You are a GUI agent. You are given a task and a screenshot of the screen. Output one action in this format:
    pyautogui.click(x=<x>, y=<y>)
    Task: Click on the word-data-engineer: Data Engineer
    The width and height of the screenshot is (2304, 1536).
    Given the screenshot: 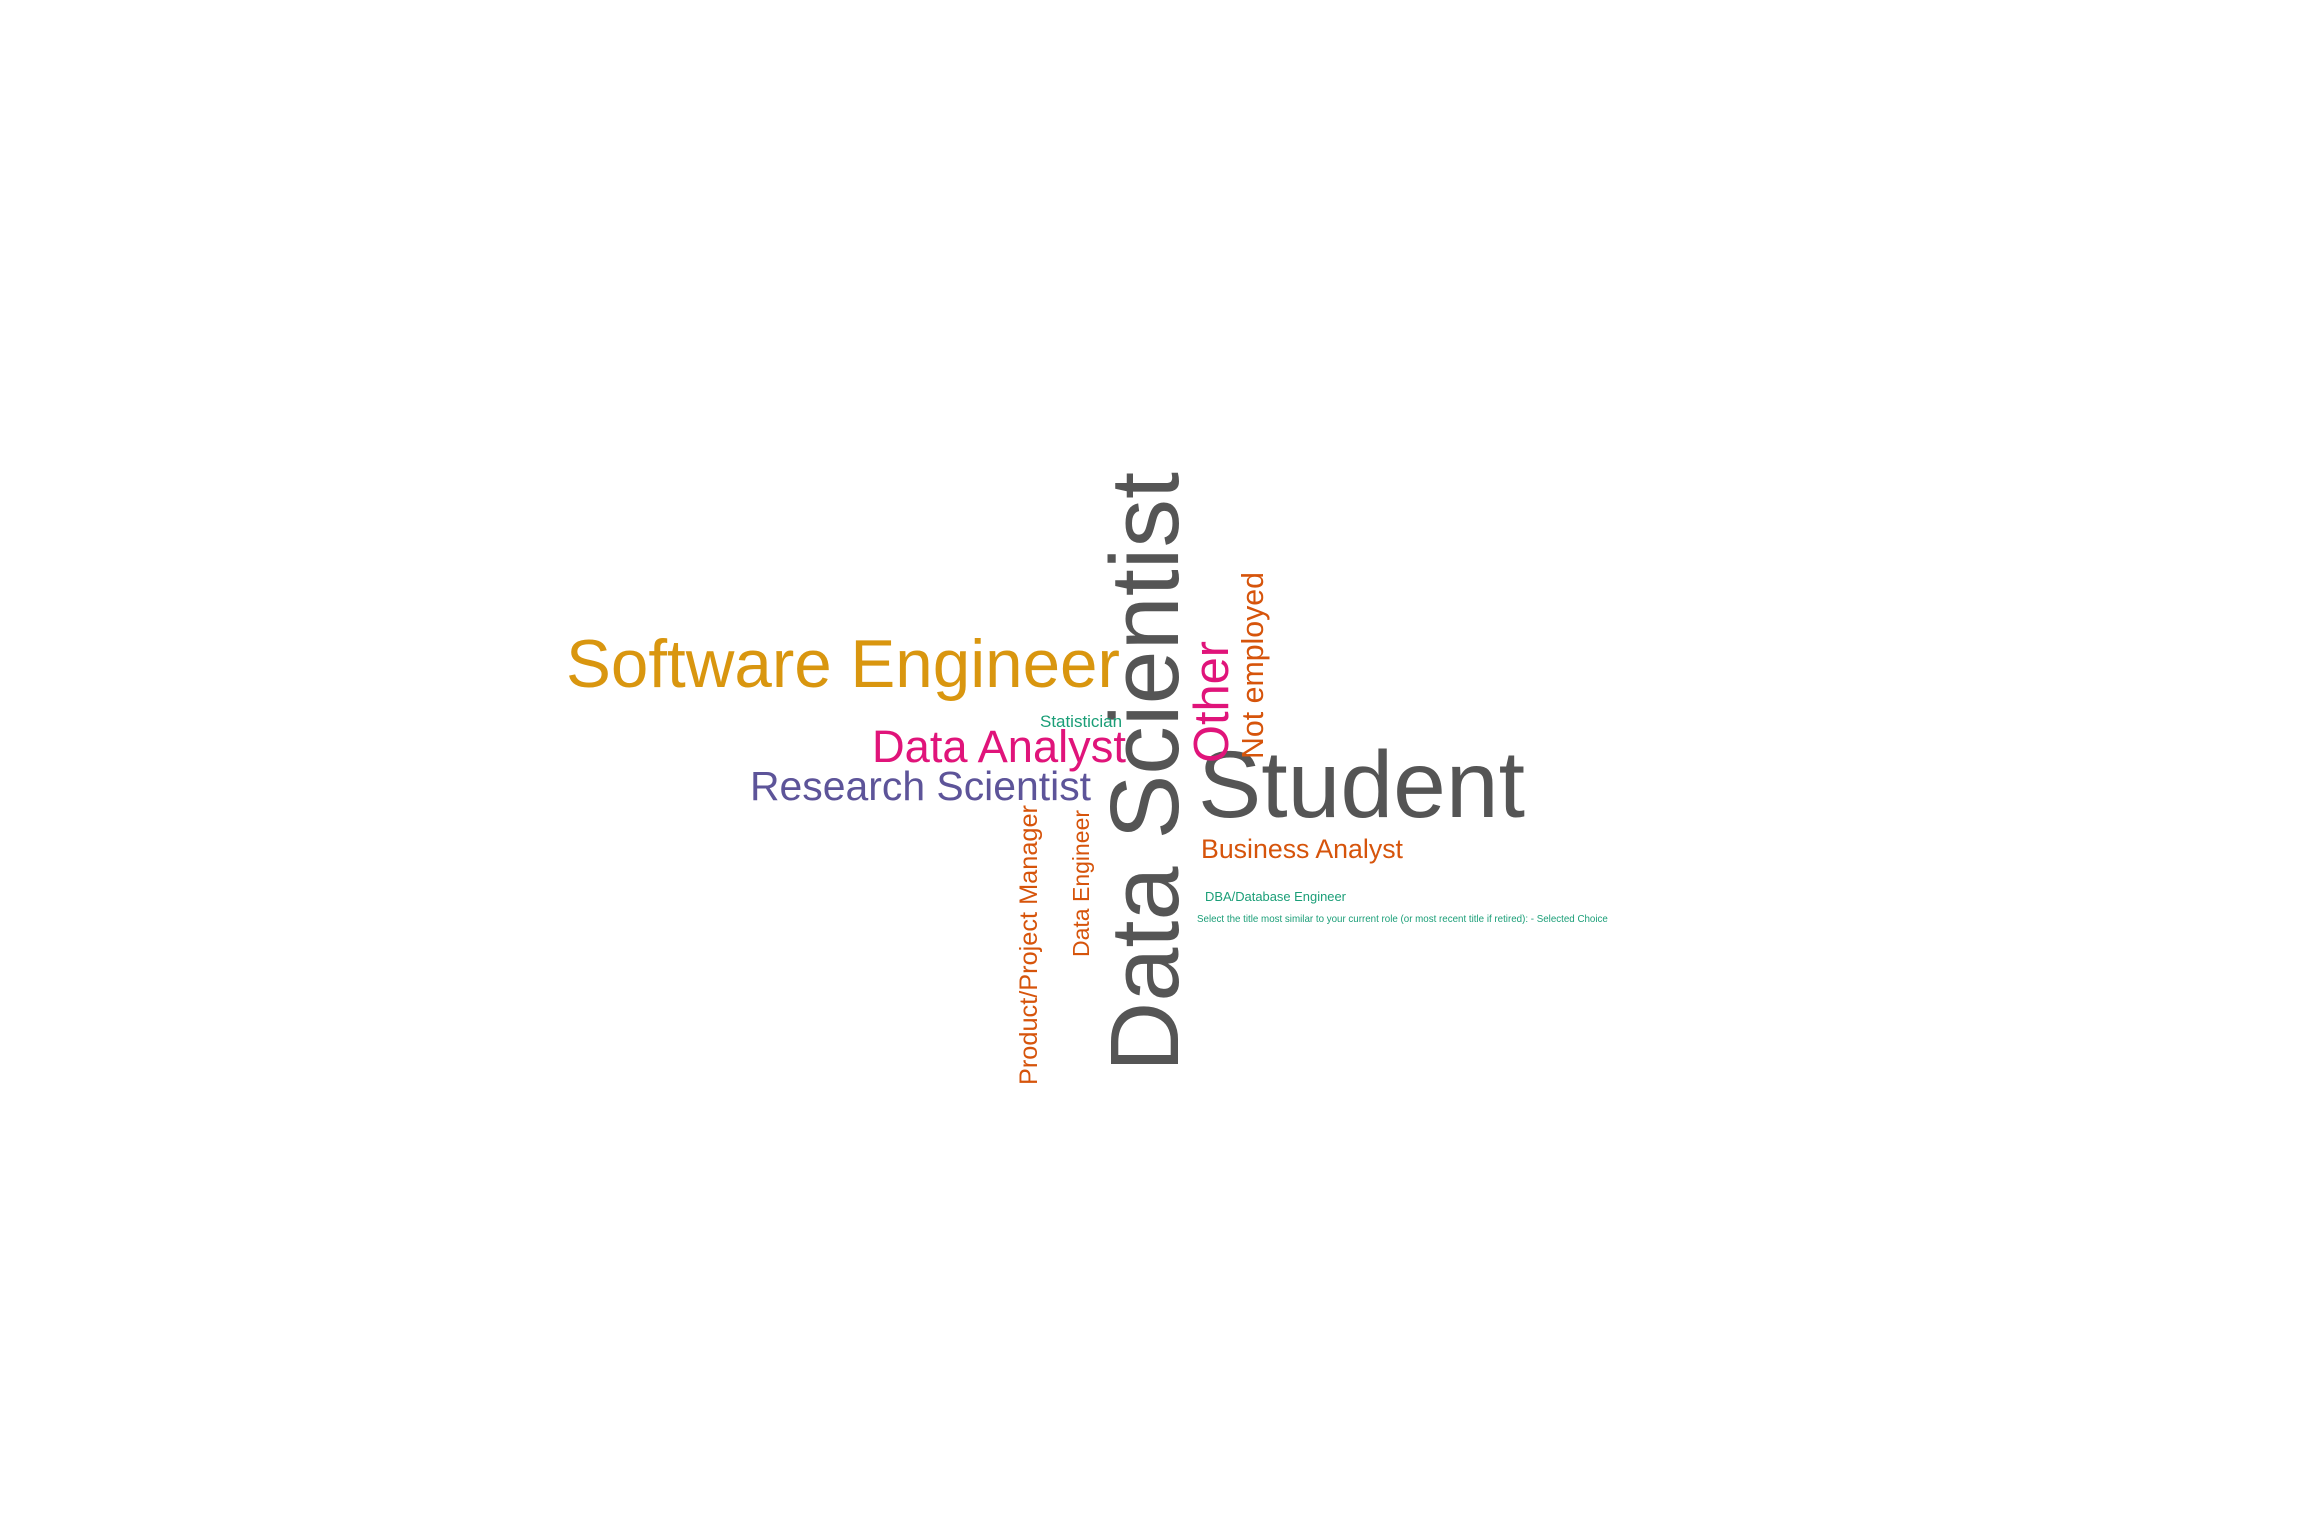 What is the action you would take?
    pyautogui.click(x=1081, y=883)
    